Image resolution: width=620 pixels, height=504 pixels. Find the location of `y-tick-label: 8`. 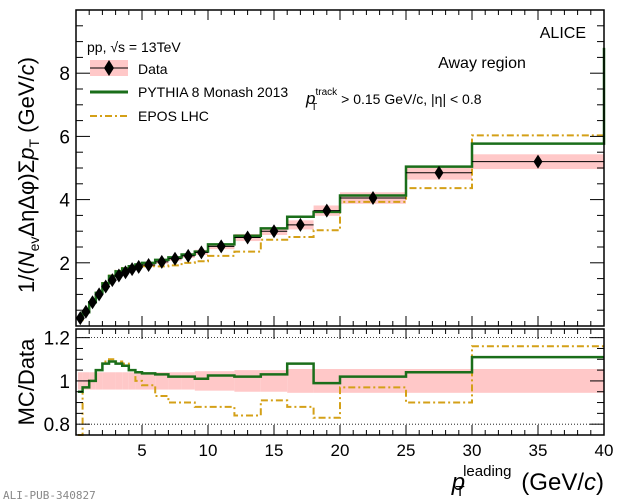

y-tick-label: 8 is located at coordinates (64, 74).